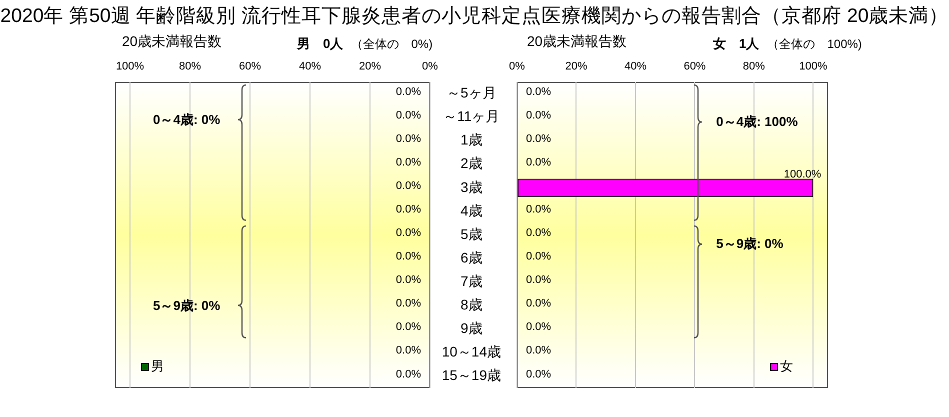 This screenshot has height=417, width=949. What do you see at coordinates (786, 366) in the screenshot?
I see `legend-label: 女` at bounding box center [786, 366].